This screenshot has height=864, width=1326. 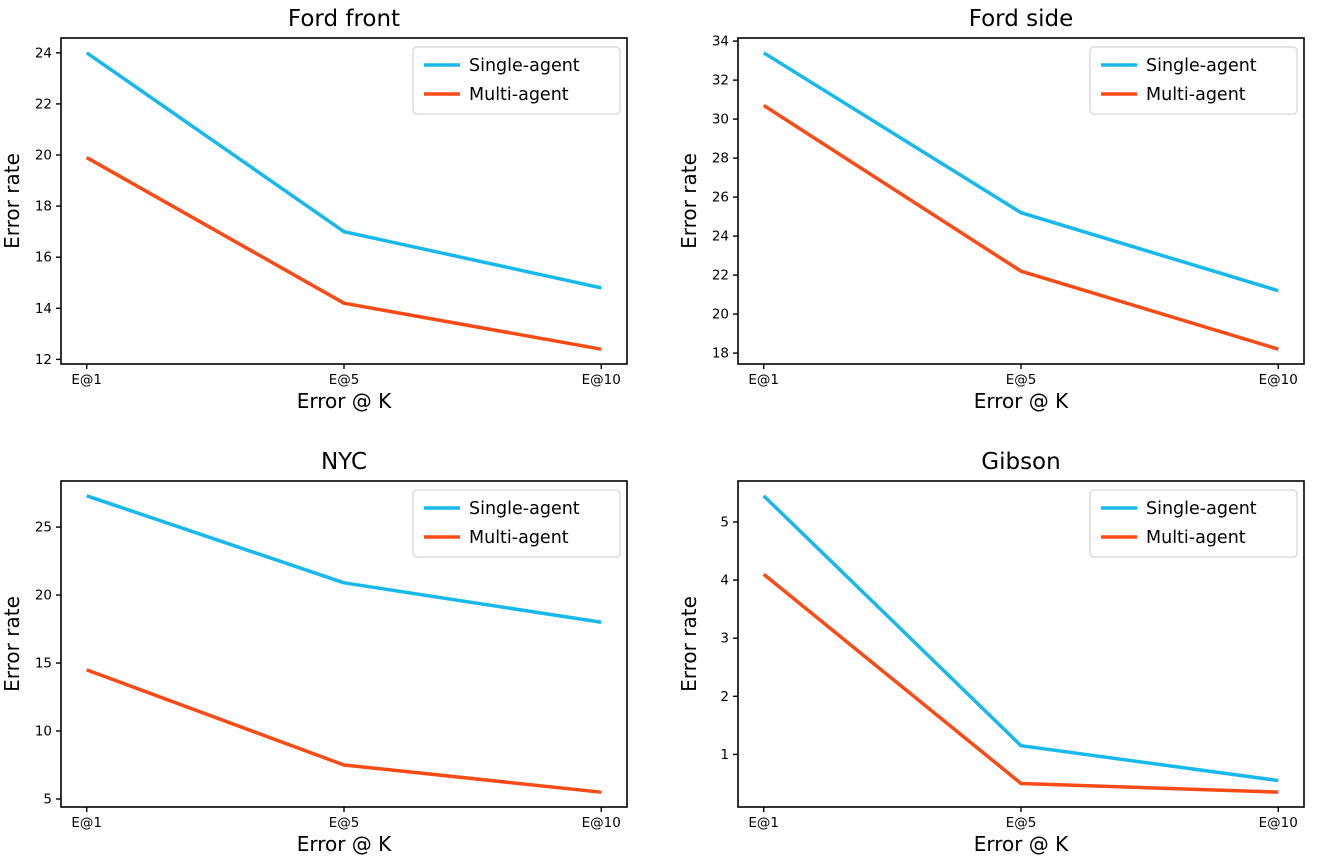 I want to click on y-tick-label: 28, so click(x=720, y=159).